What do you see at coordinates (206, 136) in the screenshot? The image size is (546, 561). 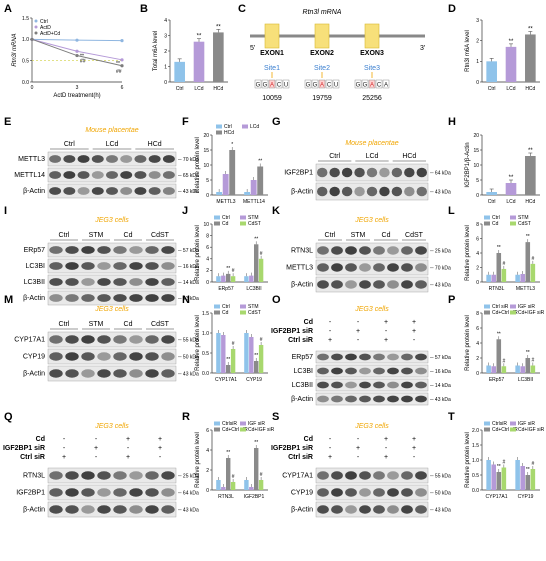 I see `y-tick-label: 20` at bounding box center [206, 136].